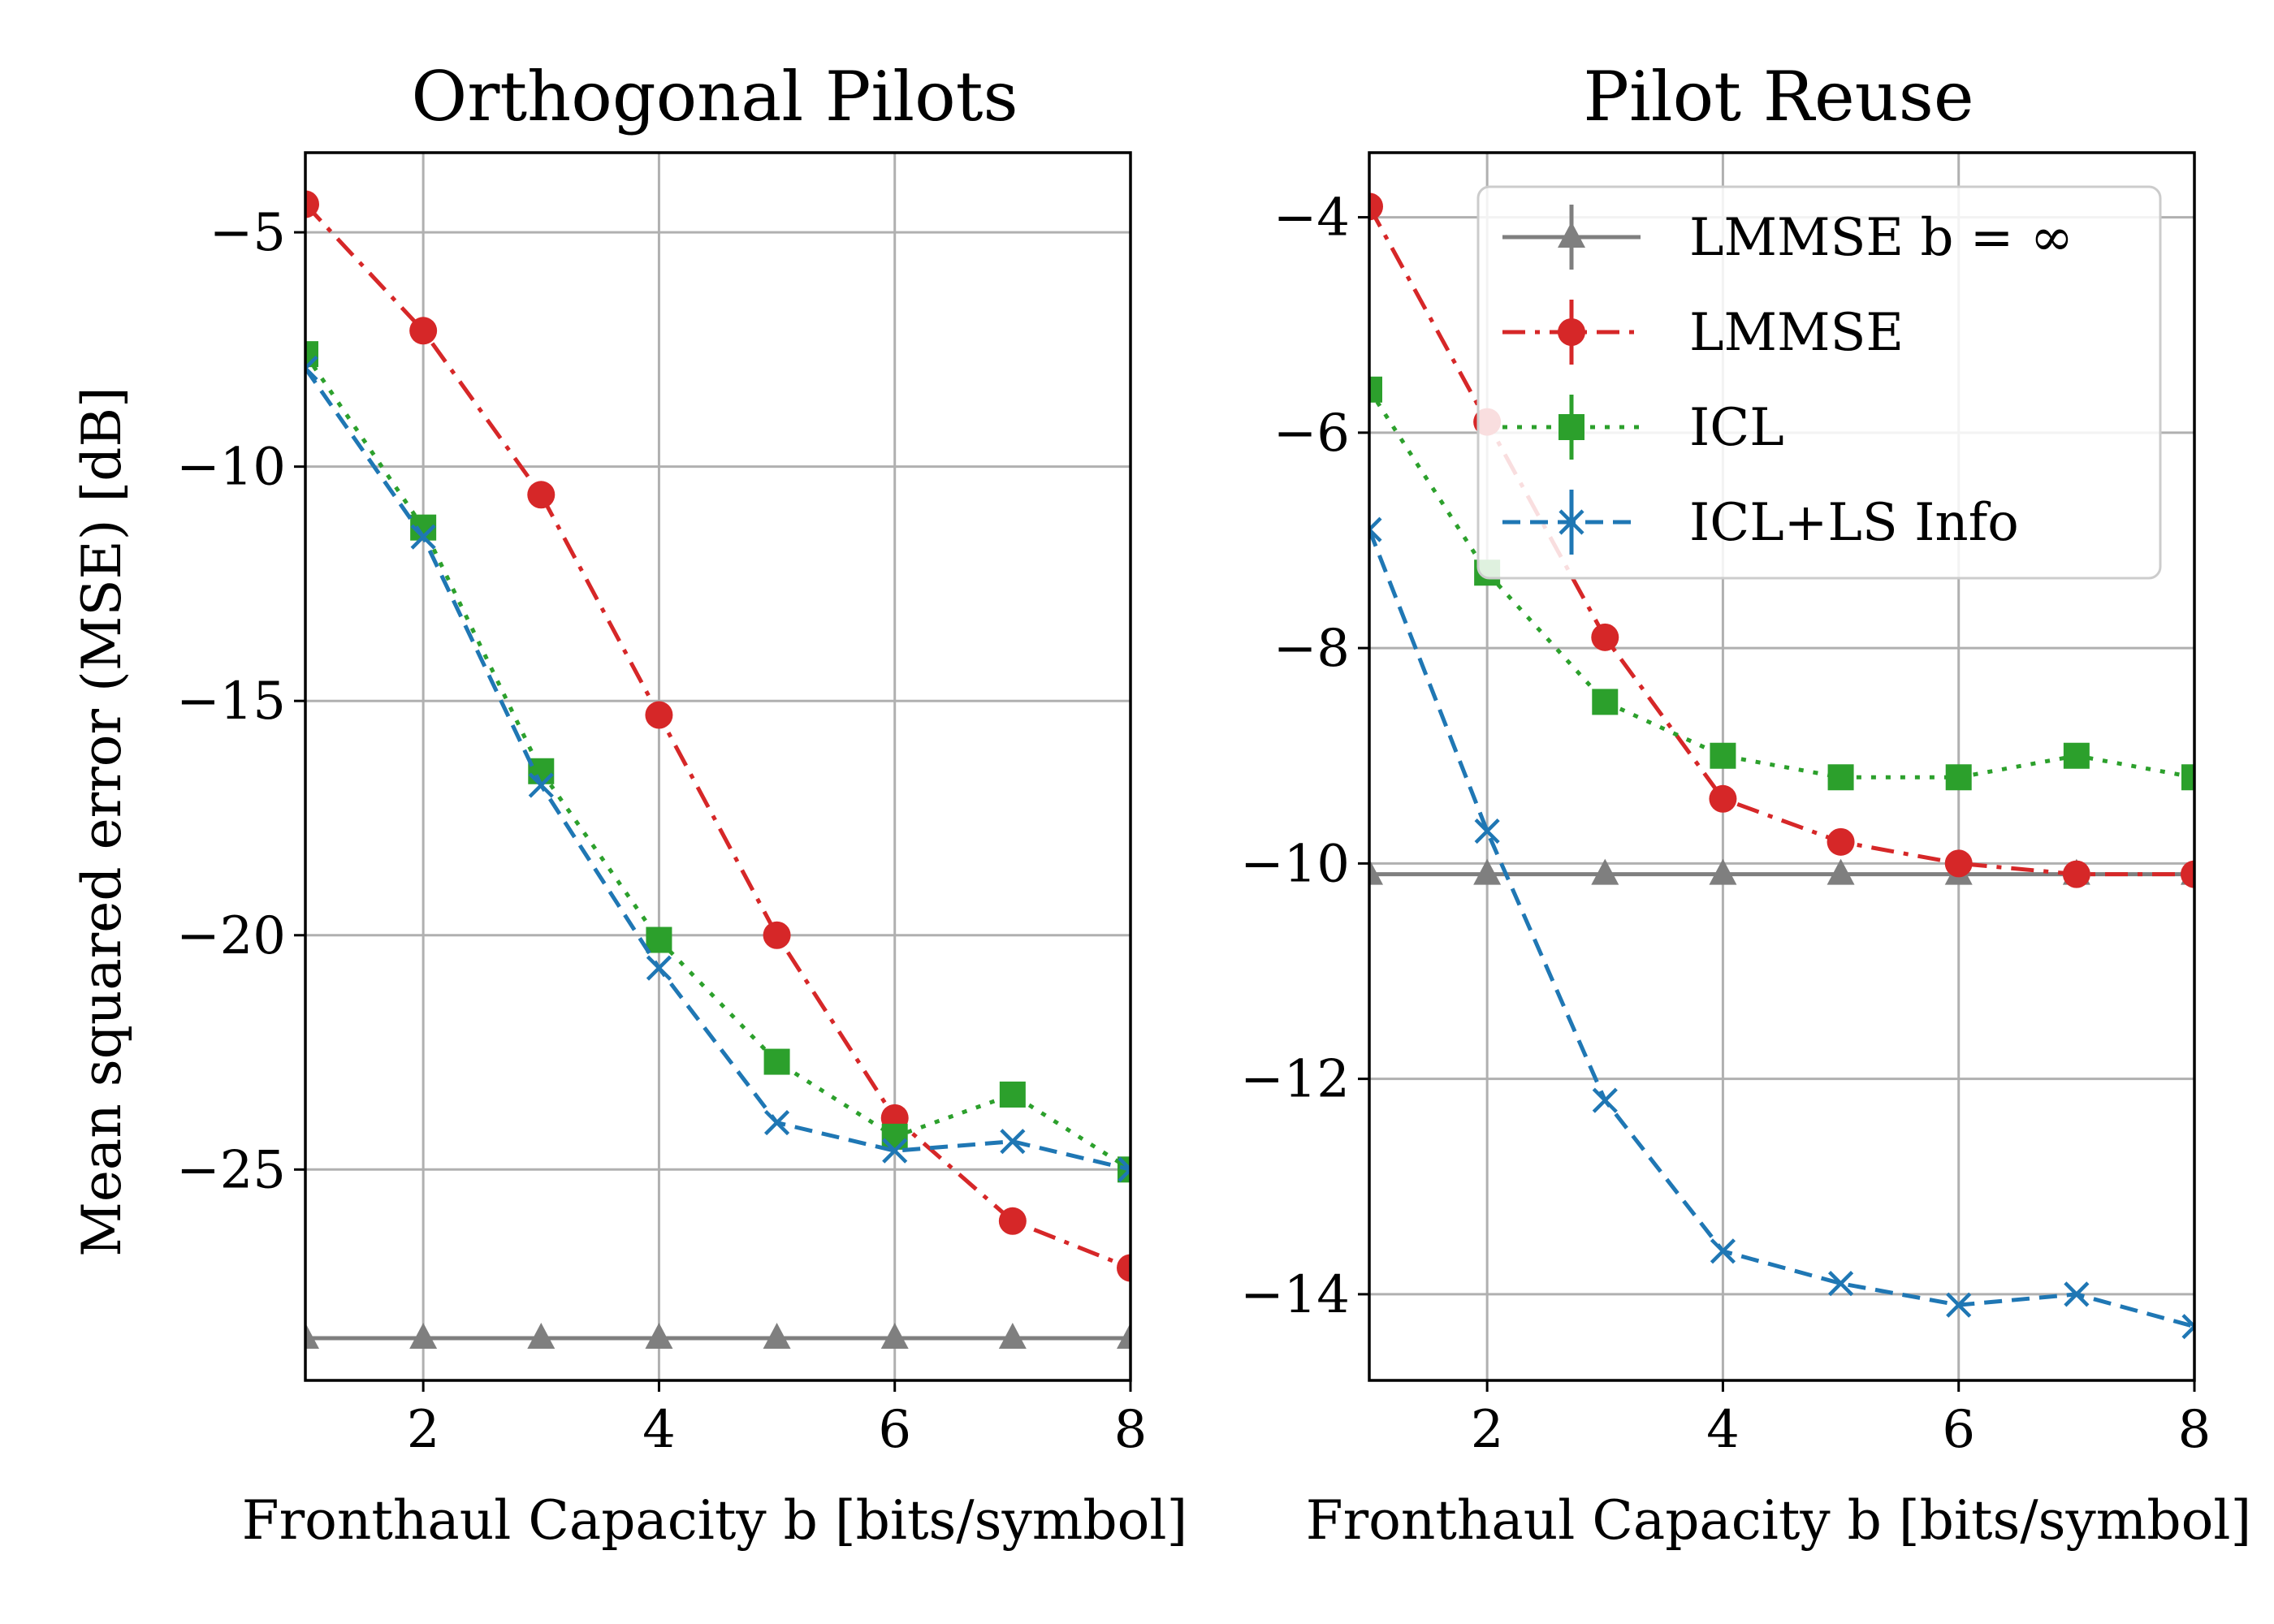  I want to click on legend-label: ICL+LS Info, so click(1854, 523).